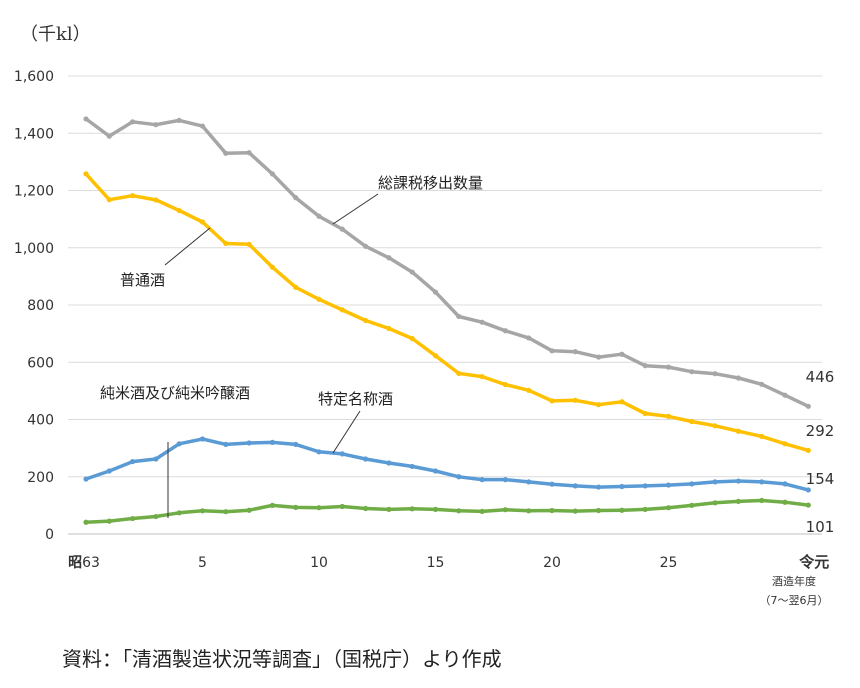 The height and width of the screenshot is (688, 860). I want to click on y-tick-label: 1,400, so click(34, 134).